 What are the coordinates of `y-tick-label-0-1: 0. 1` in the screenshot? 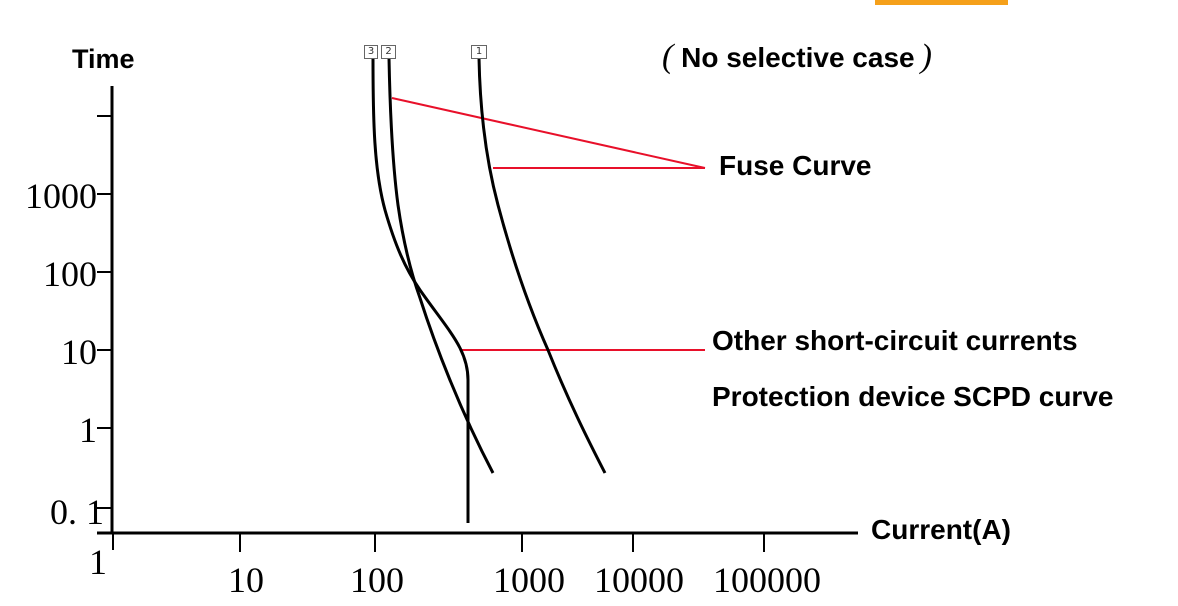 It's located at (77, 512).